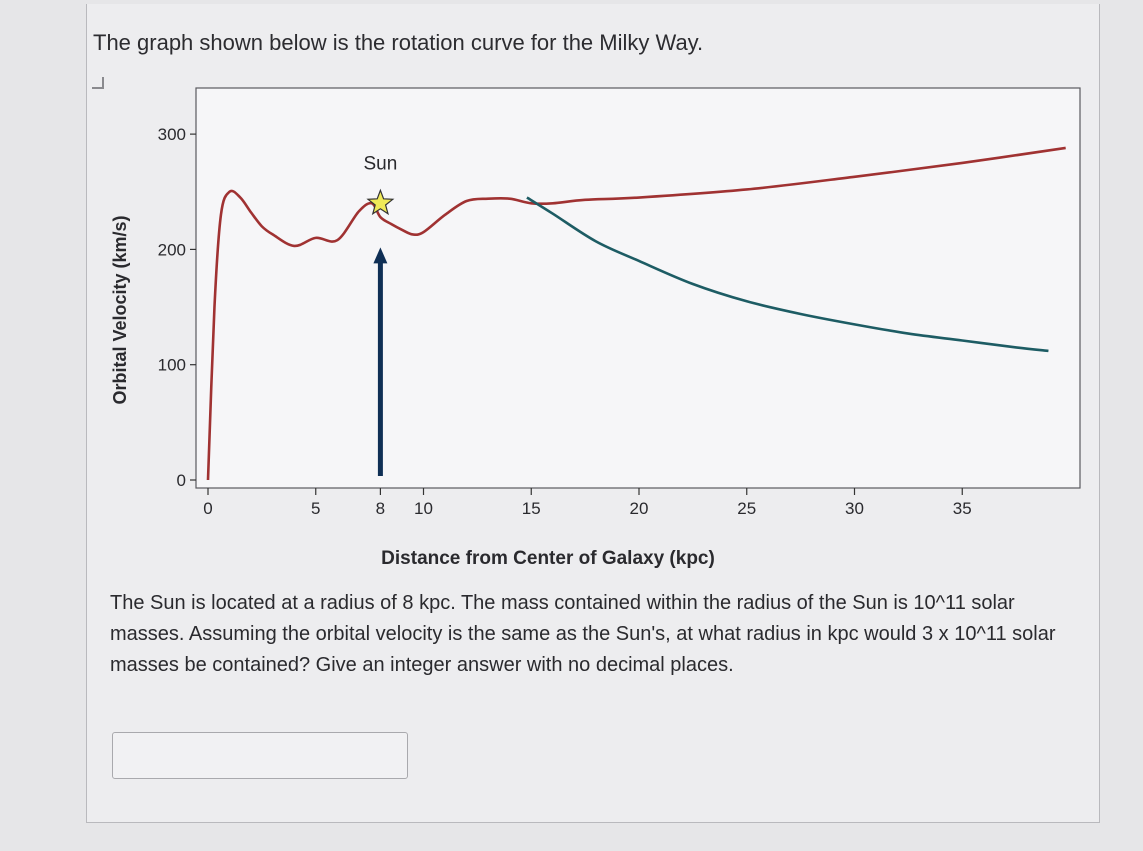 The width and height of the screenshot is (1143, 851). I want to click on y-tick-label: 300, so click(172, 134).